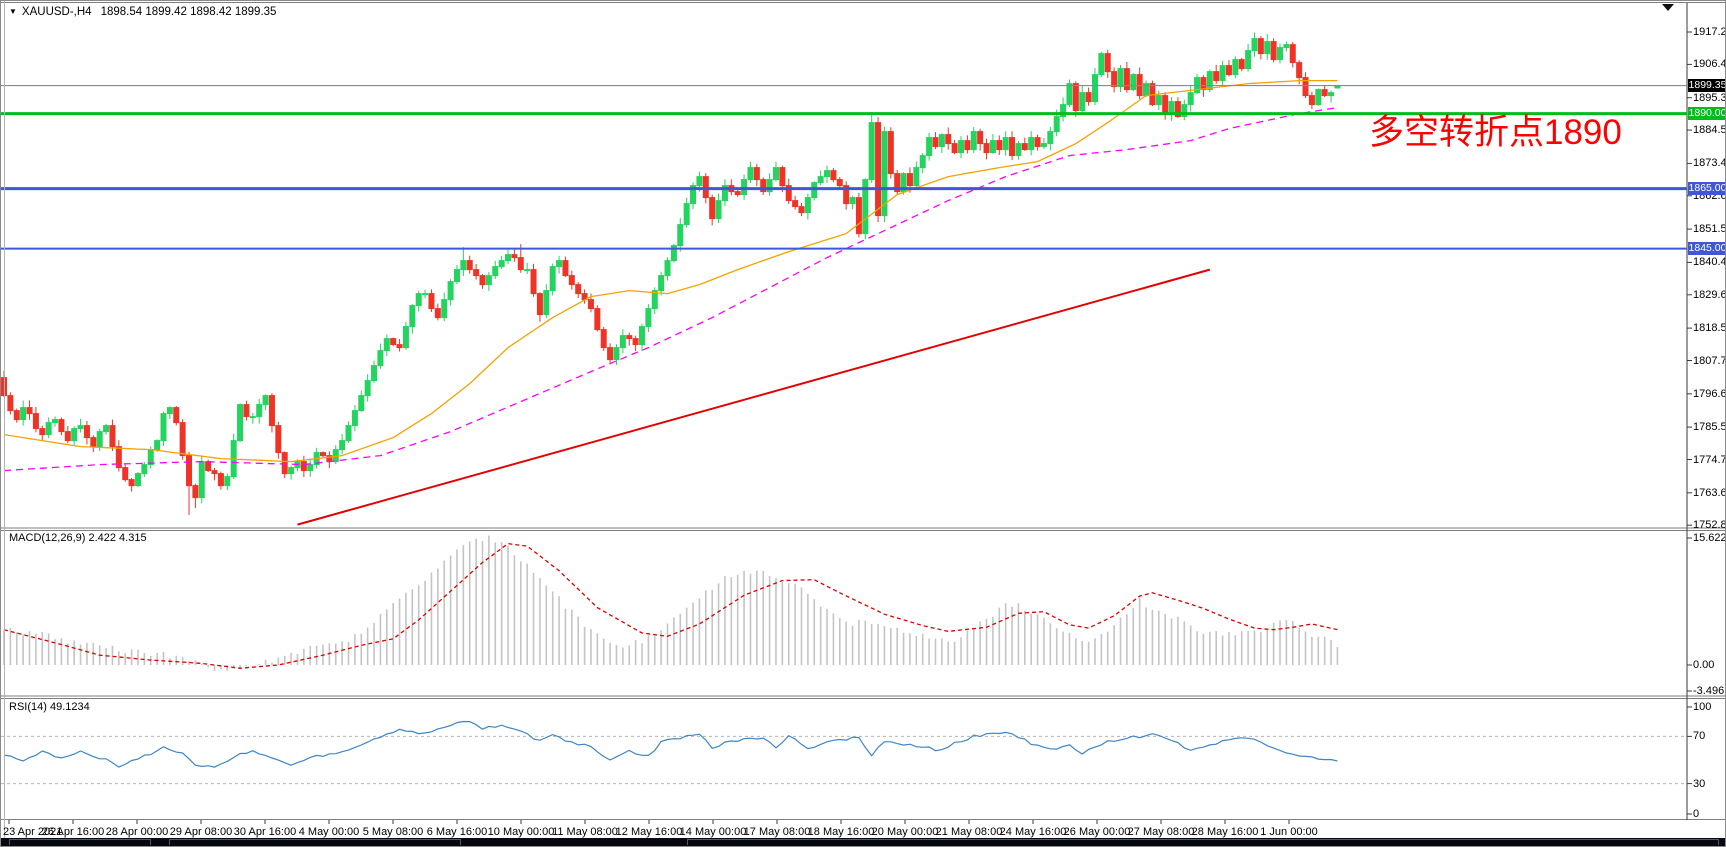 The height and width of the screenshot is (847, 1726). What do you see at coordinates (1709, 360) in the screenshot?
I see `price-axis-label: 1807.70` at bounding box center [1709, 360].